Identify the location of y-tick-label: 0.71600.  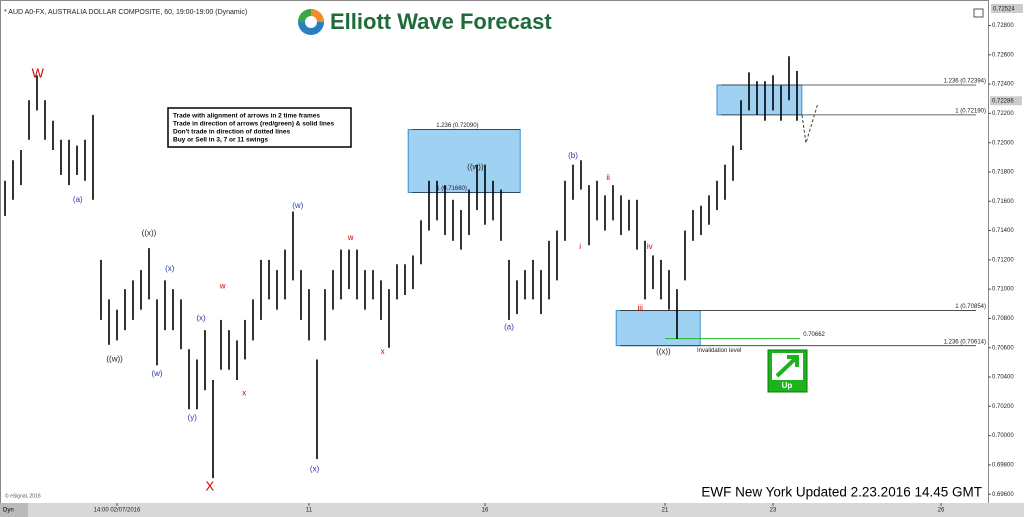
(1003, 202).